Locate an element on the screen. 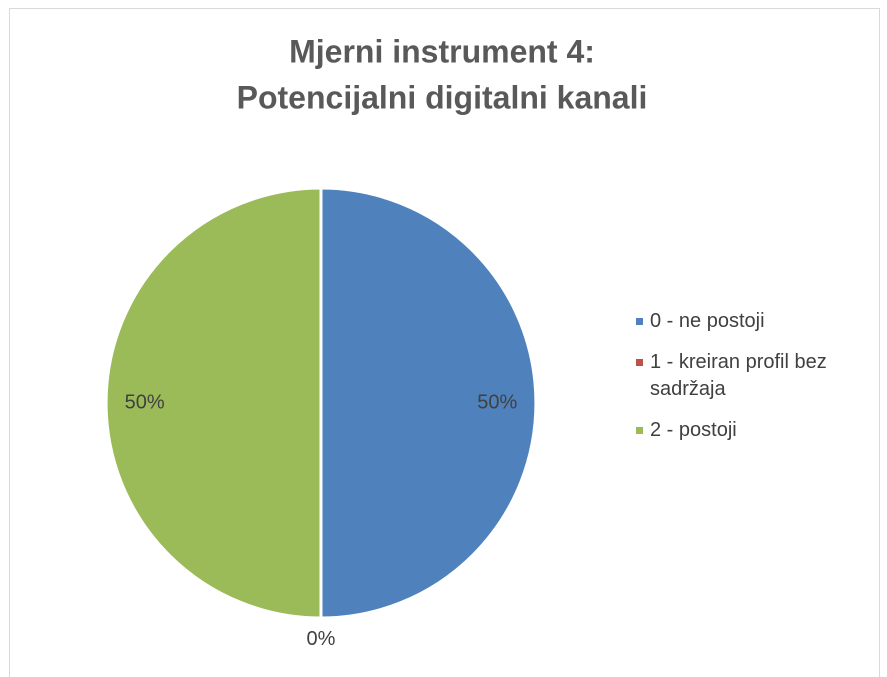  chart-title-line: Potencijalni digitalni kanali is located at coordinates (442, 97).